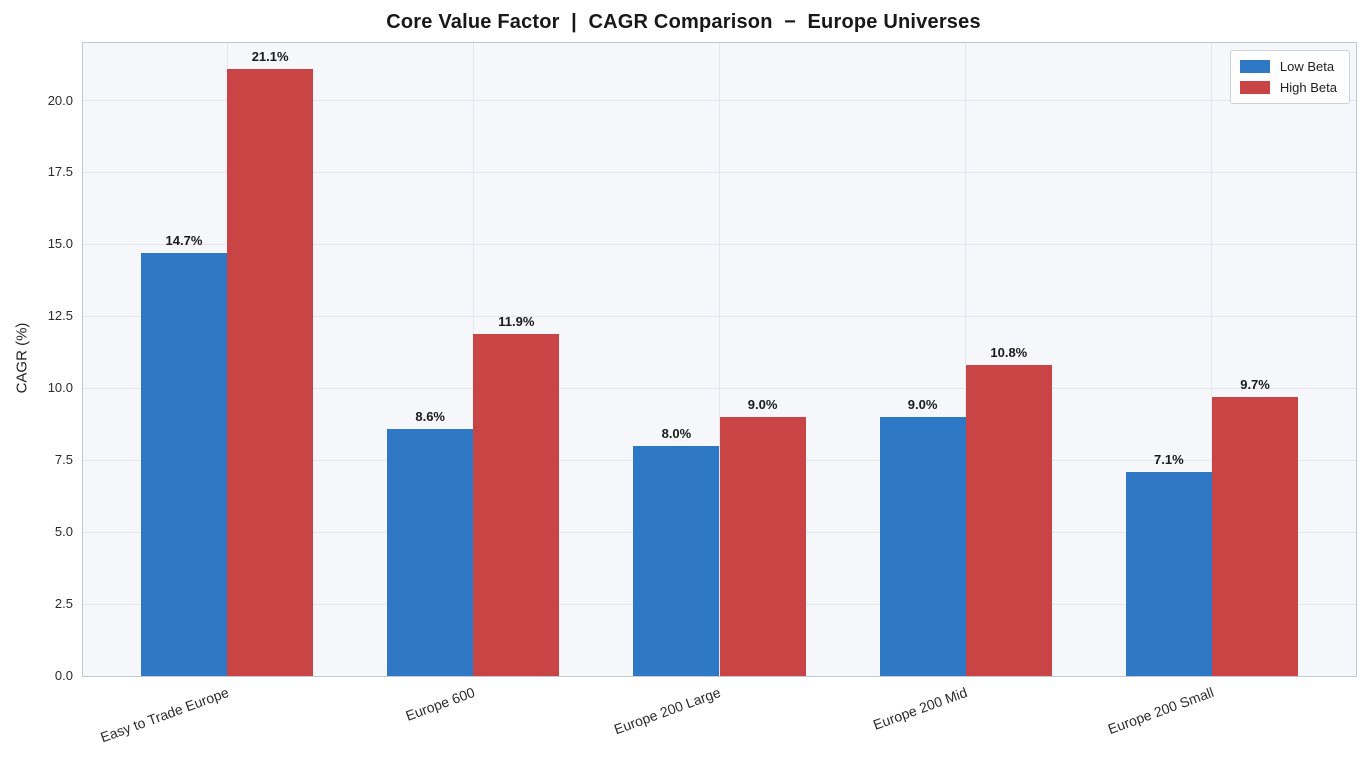 This screenshot has width=1367, height=767. Describe the element at coordinates (60, 244) in the screenshot. I see `y-tick-label: 15.0` at that location.